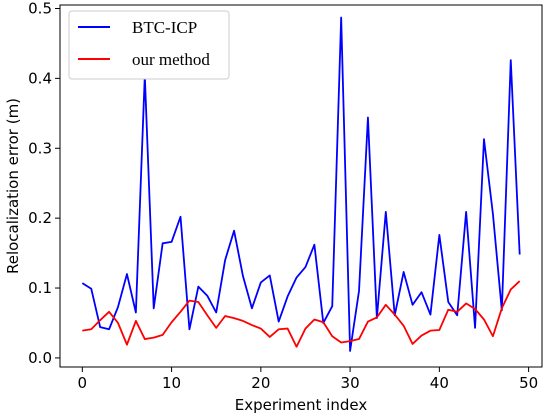 This screenshot has height=416, width=550. What do you see at coordinates (13, 186) in the screenshot?
I see `y-axis-label: Relocalization error (m)` at bounding box center [13, 186].